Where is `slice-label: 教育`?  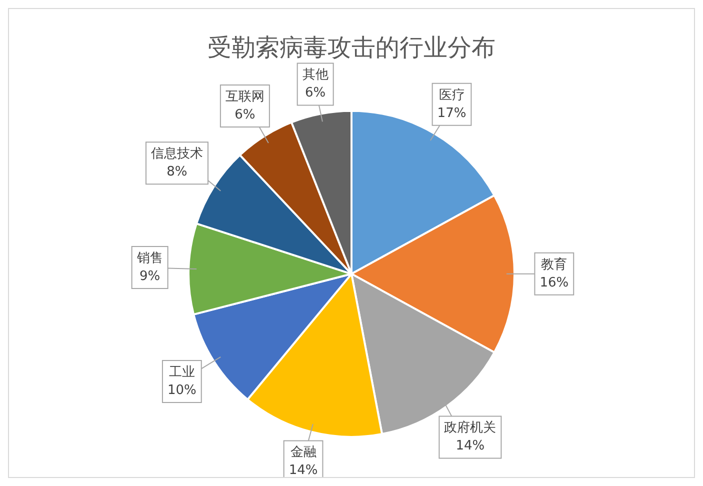
slice-label: 教育 is located at coordinates (554, 264).